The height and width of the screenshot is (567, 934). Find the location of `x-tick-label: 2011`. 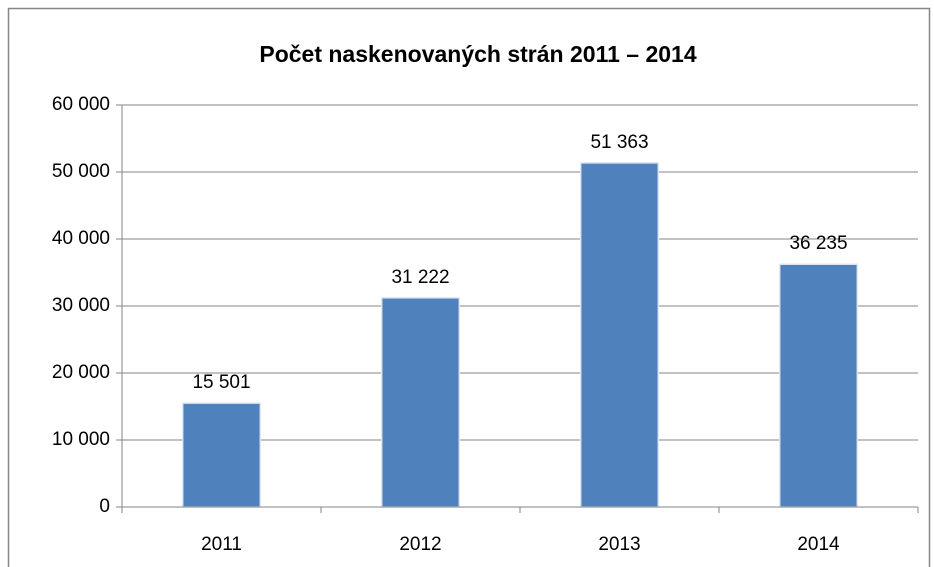

x-tick-label: 2011 is located at coordinates (221, 544).